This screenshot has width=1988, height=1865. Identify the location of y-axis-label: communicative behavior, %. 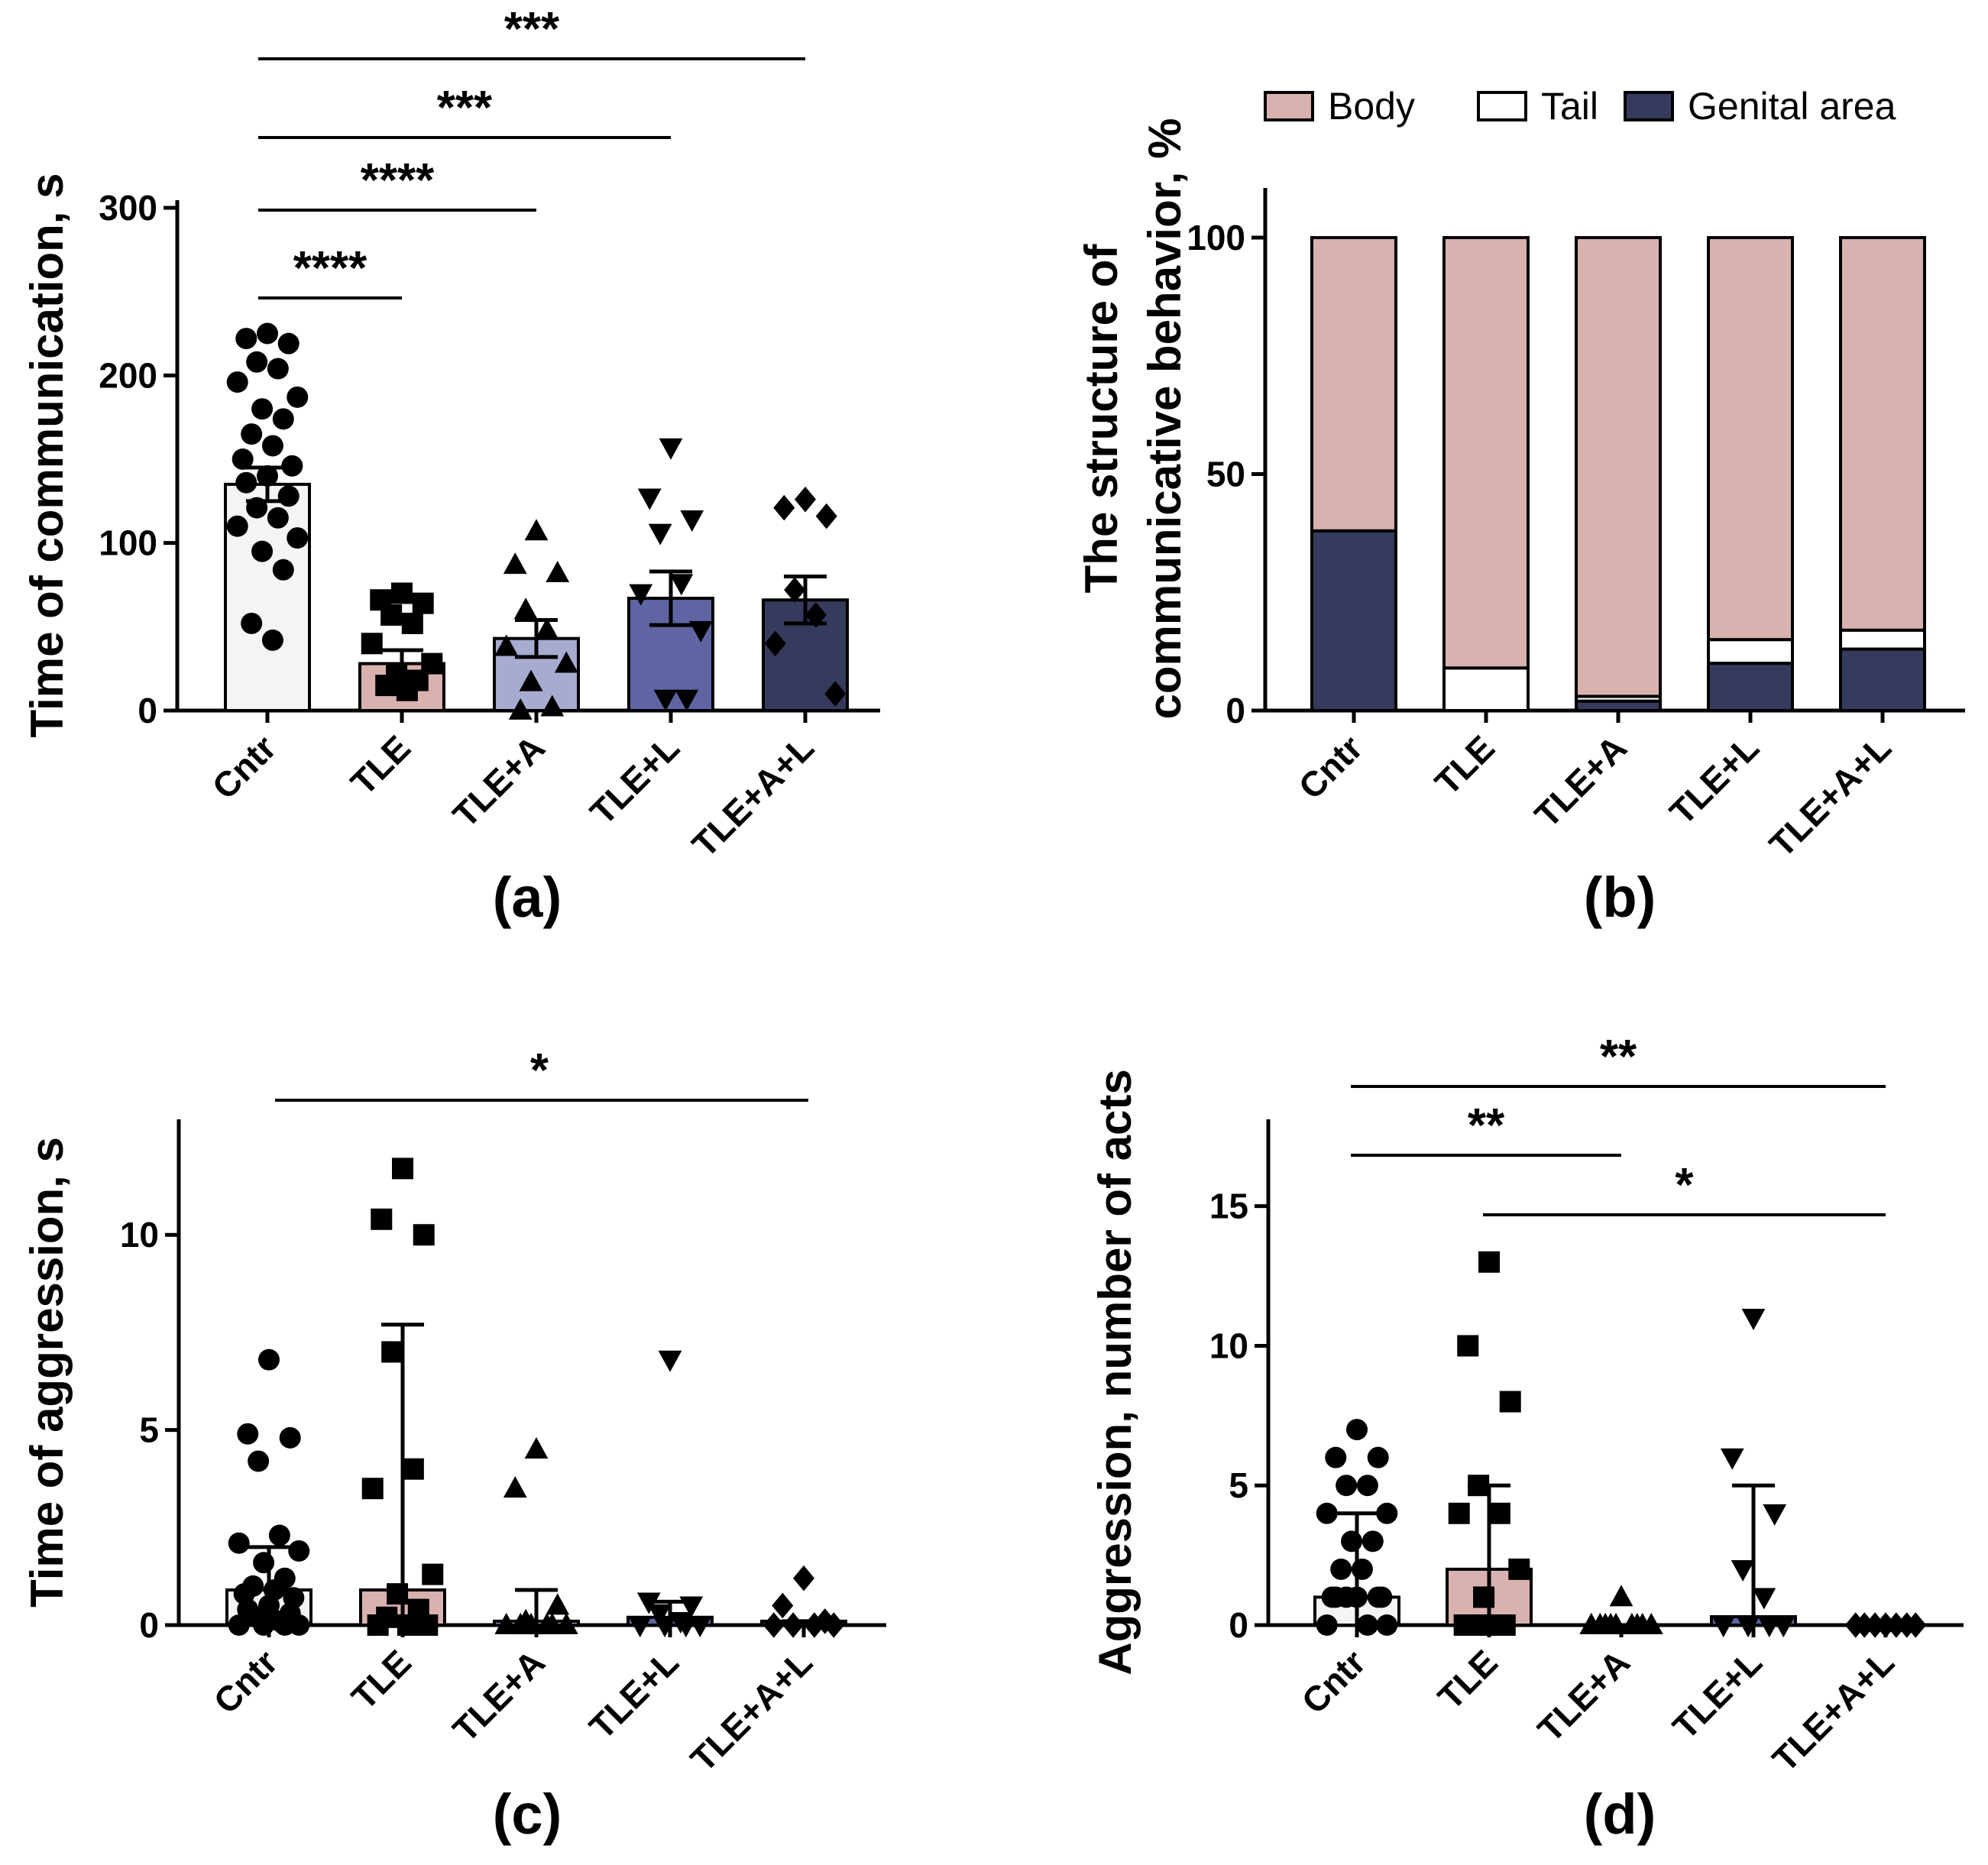
(1164, 419).